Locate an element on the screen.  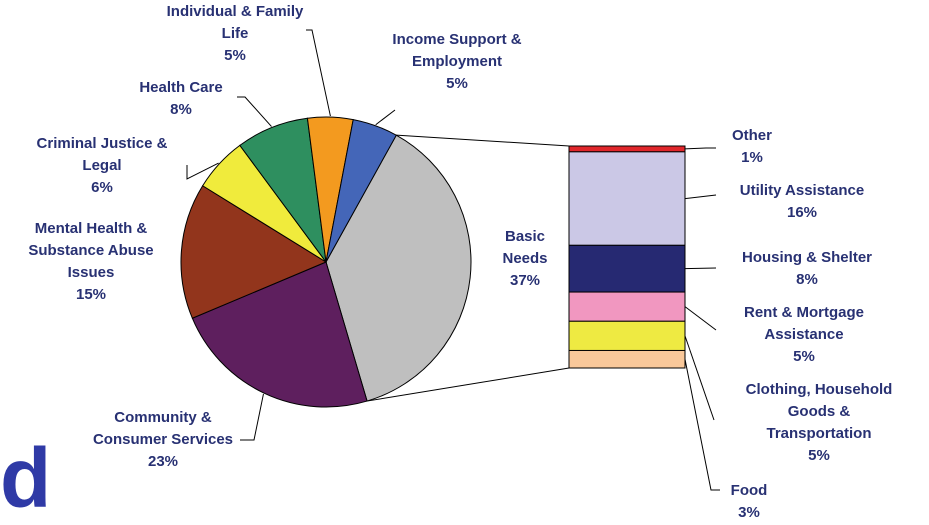
leader-line-individual-family-life is located at coordinates (318, 73).